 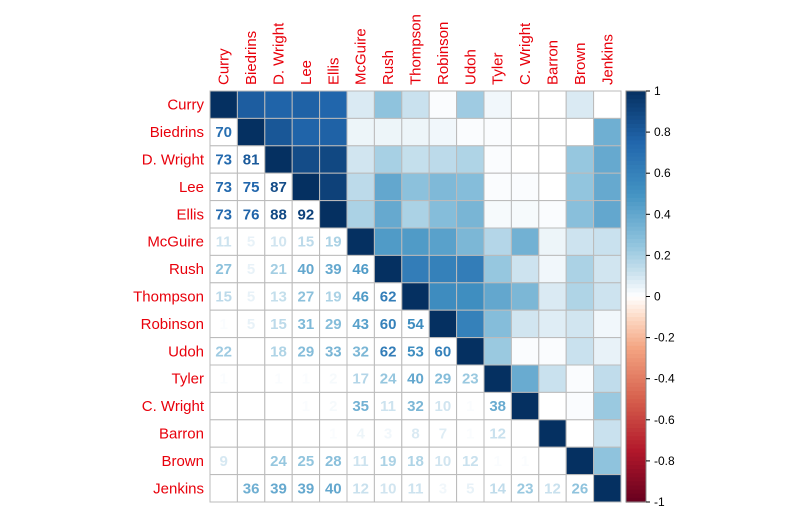 What do you see at coordinates (470, 488) in the screenshot?
I see `cell-value: 5` at bounding box center [470, 488].